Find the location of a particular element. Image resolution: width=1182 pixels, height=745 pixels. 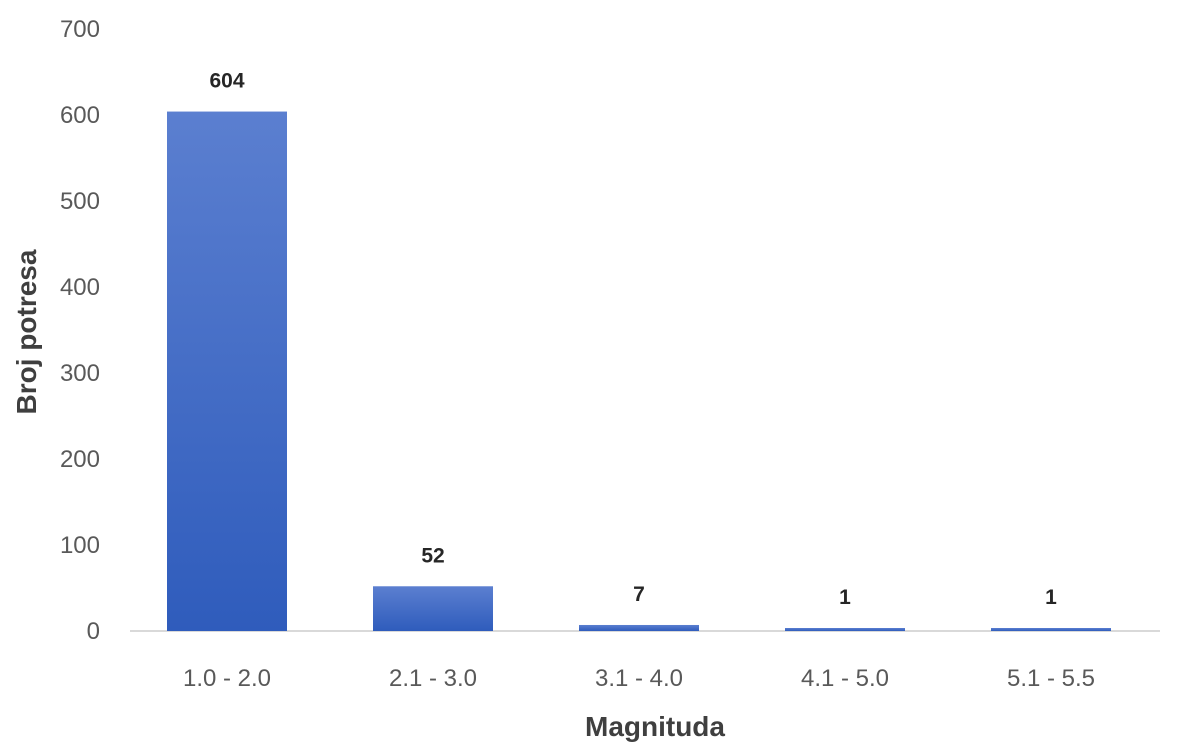

y-tick-label: 500 is located at coordinates (80, 201).